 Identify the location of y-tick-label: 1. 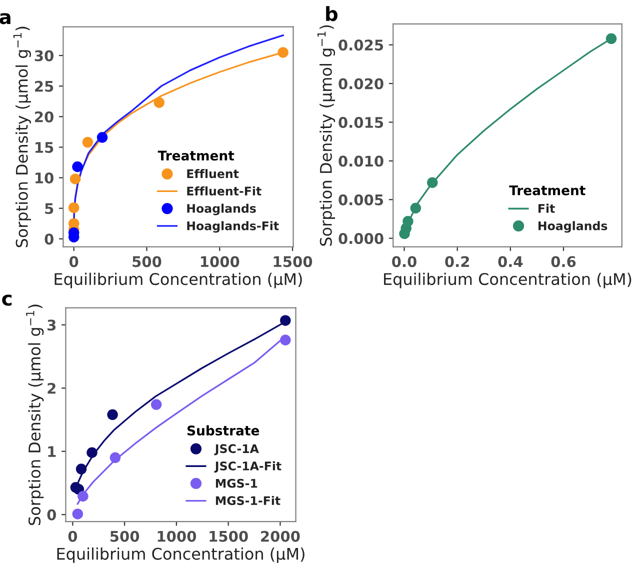
(52, 451).